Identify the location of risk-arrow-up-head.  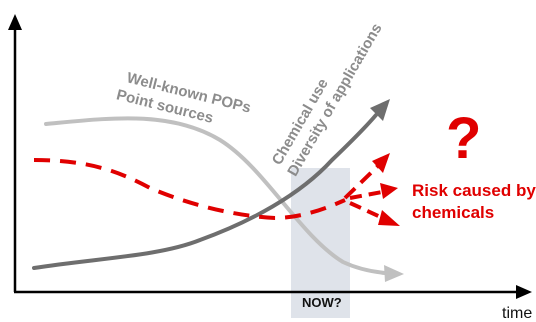
(381, 163).